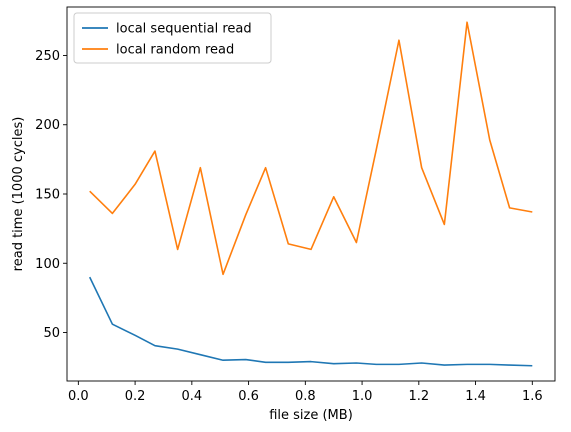 This screenshot has width=571, height=432. I want to click on x-tick-label: 1.6, so click(532, 396).